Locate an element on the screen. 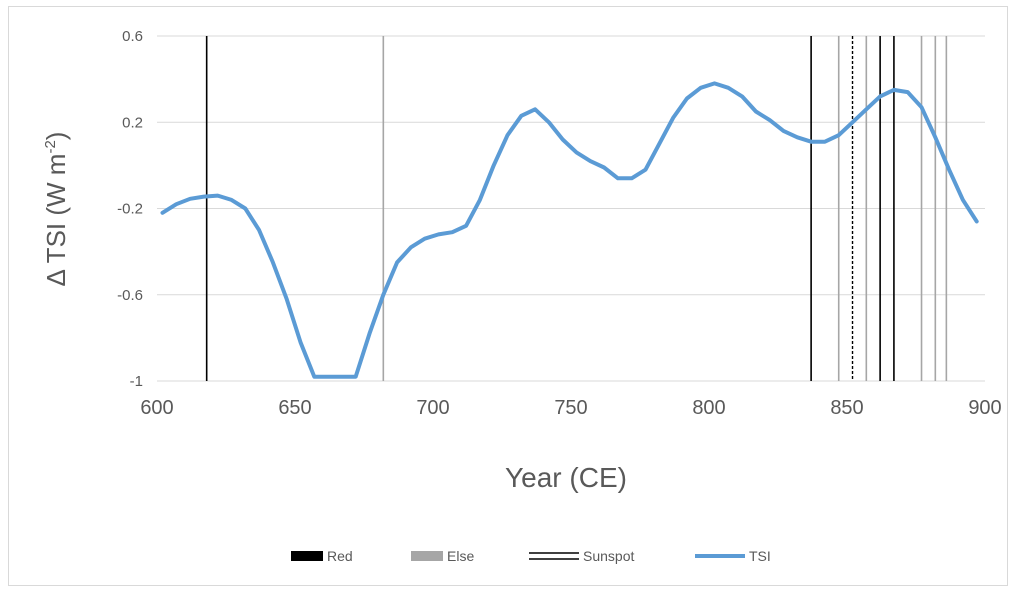 The width and height of the screenshot is (1018, 592). legend-label: TSI is located at coordinates (760, 556).